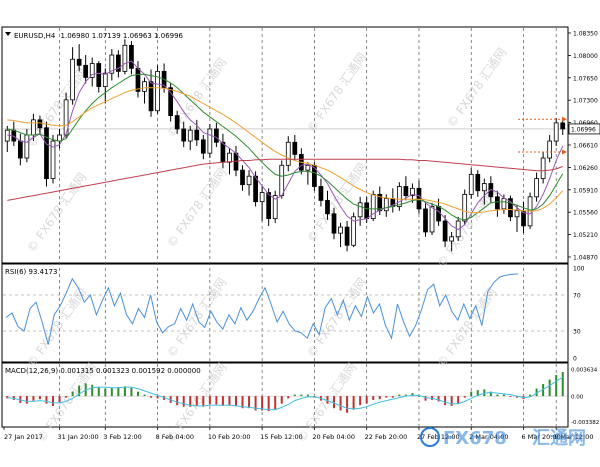 This screenshot has height=467, width=600. Describe the element at coordinates (122, 36) in the screenshot. I see `ohlc-label: 1.06980 1.07139 1.06963 1.06996` at that location.